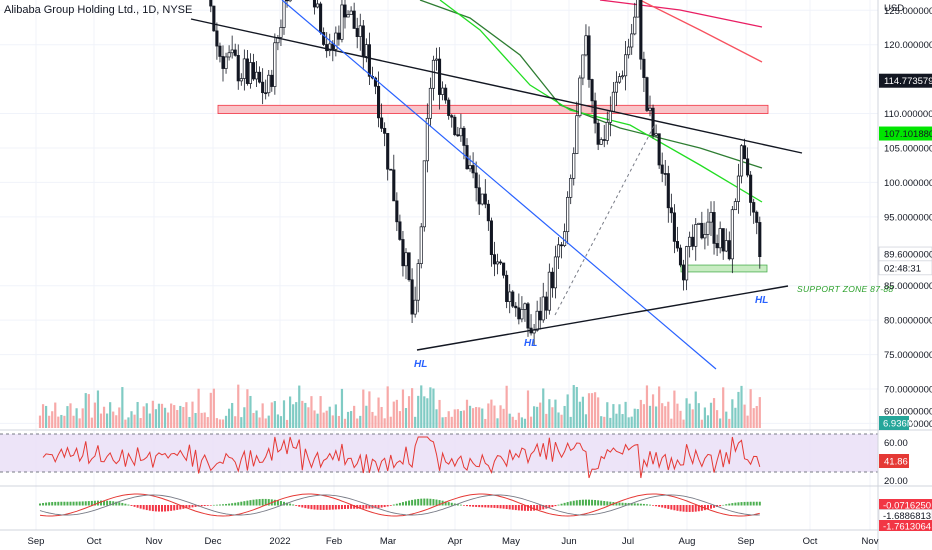 The width and height of the screenshot is (932, 550). What do you see at coordinates (908, 183) in the screenshot?
I see `price-tick-label: 100.0000000` at bounding box center [908, 183].